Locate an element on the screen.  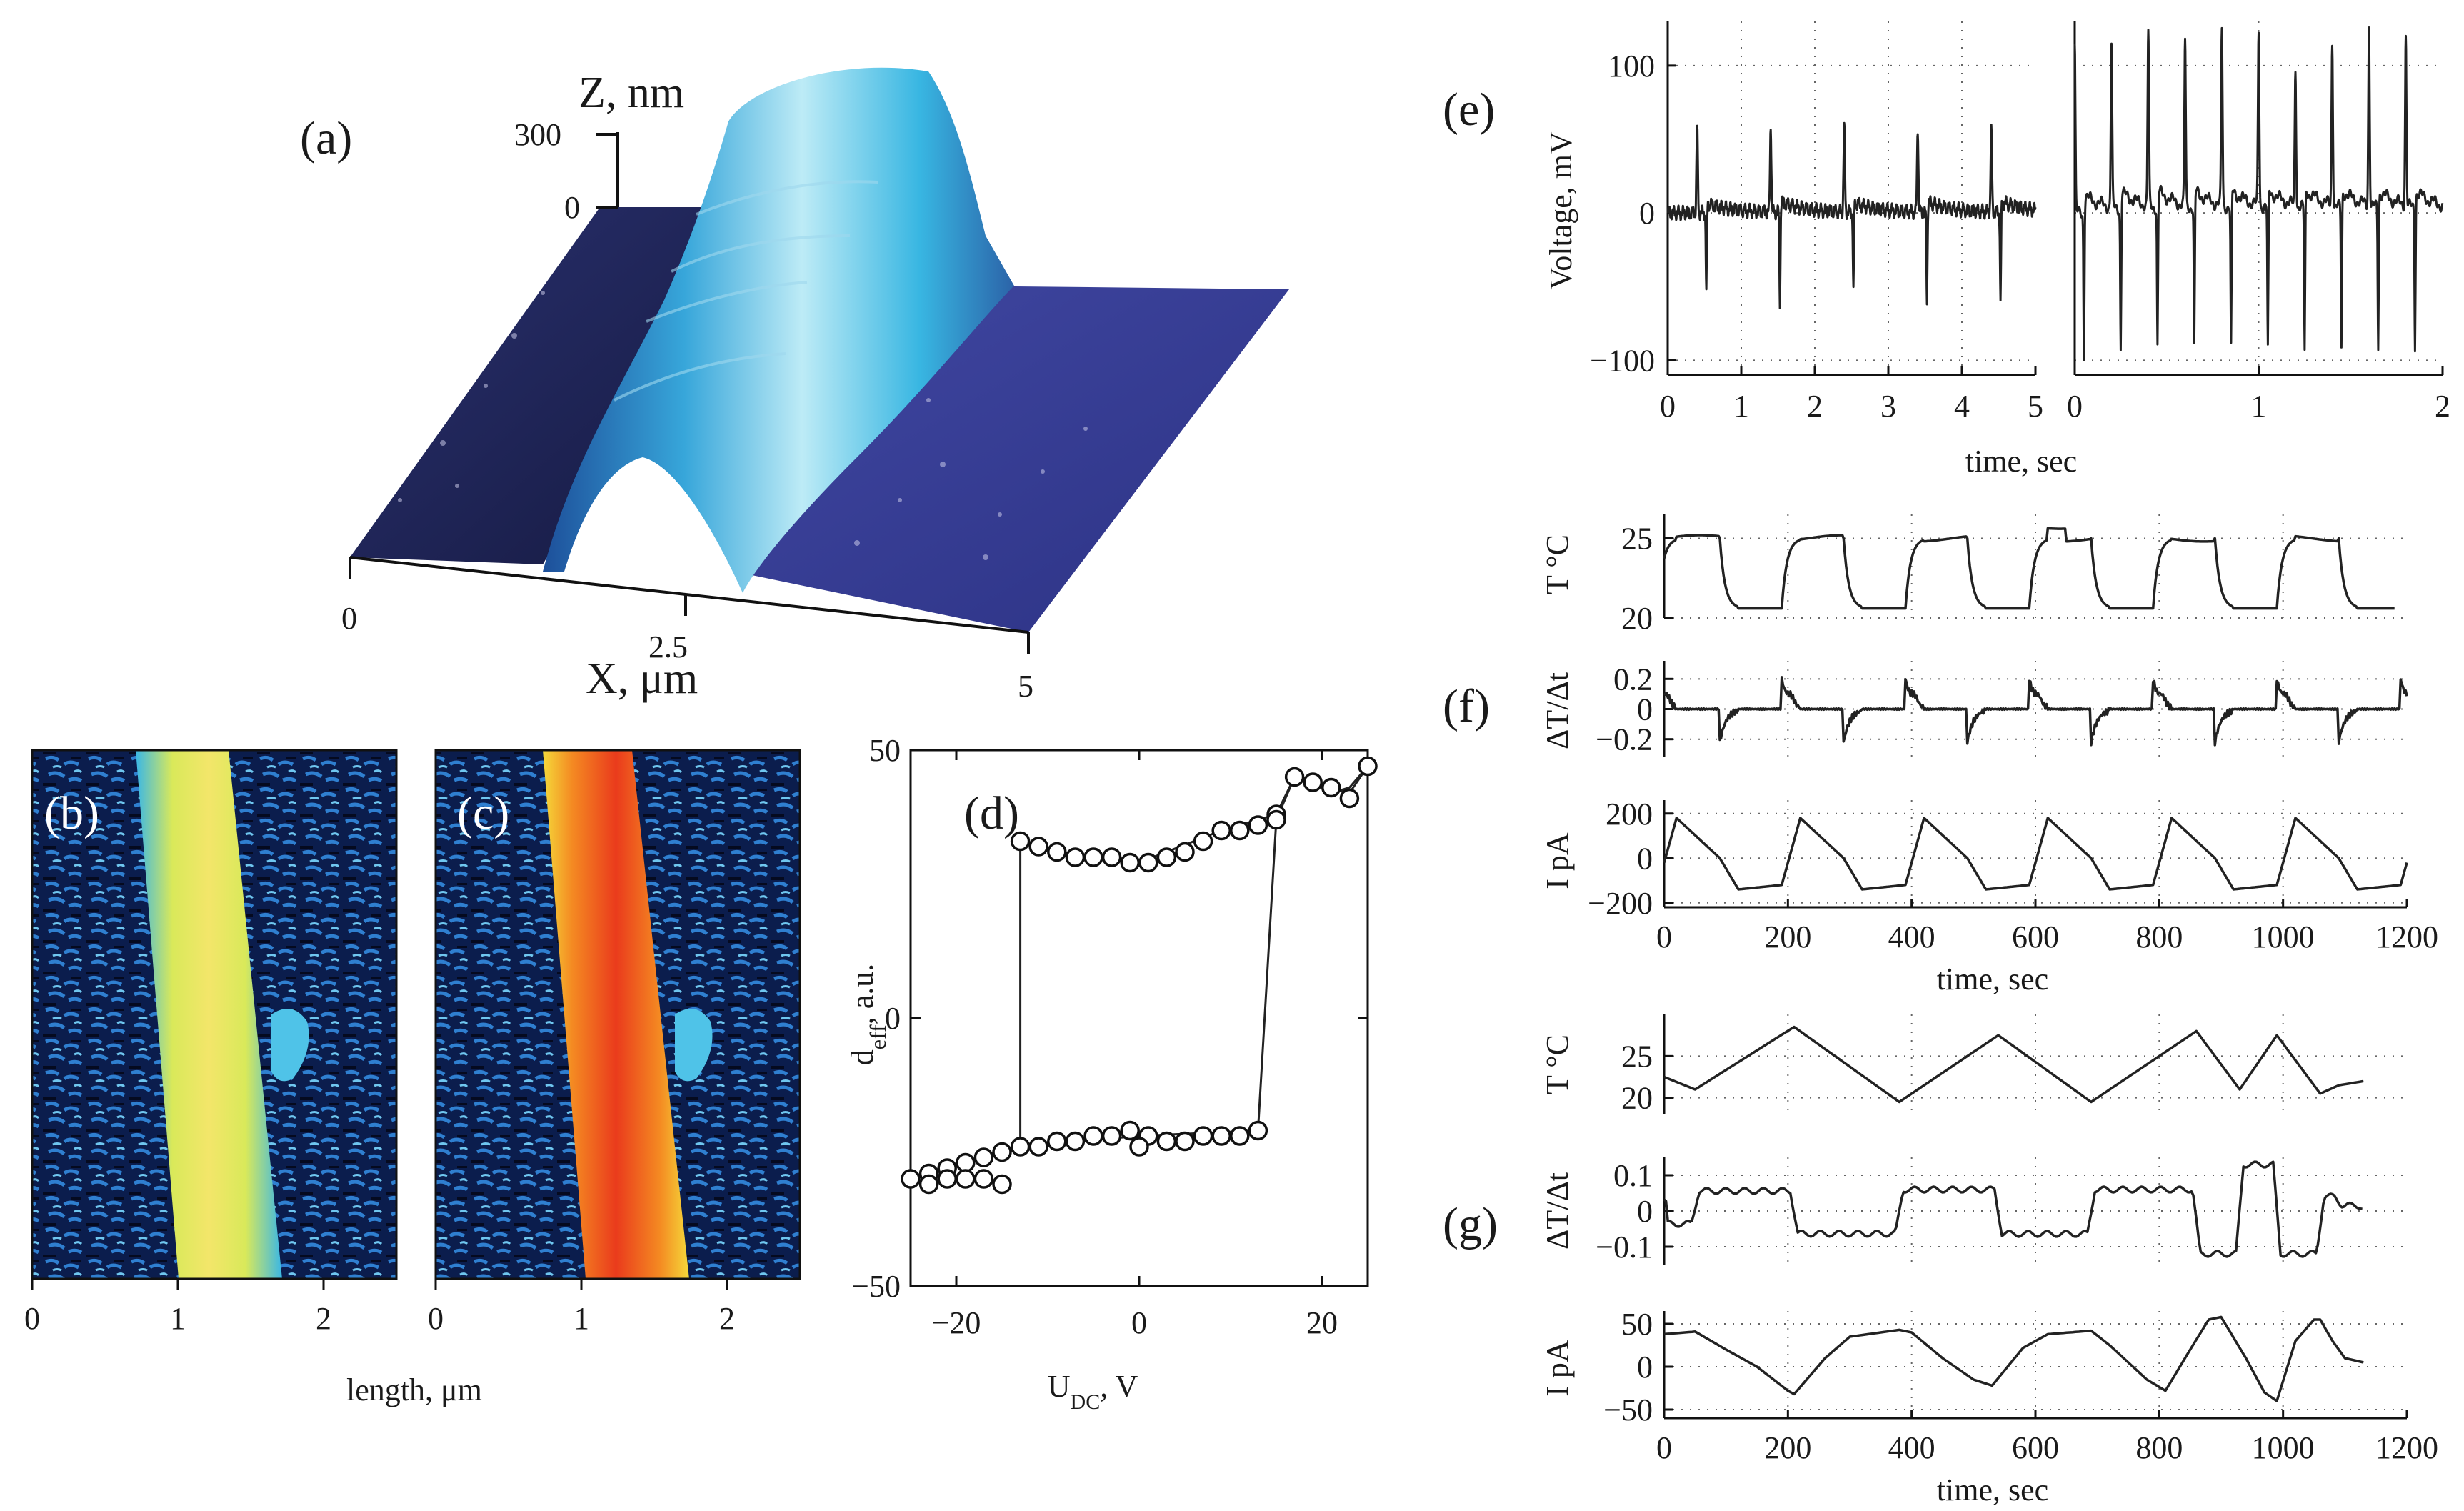
plot-f-xtick-label-5: 1000 is located at coordinates (2283, 937).